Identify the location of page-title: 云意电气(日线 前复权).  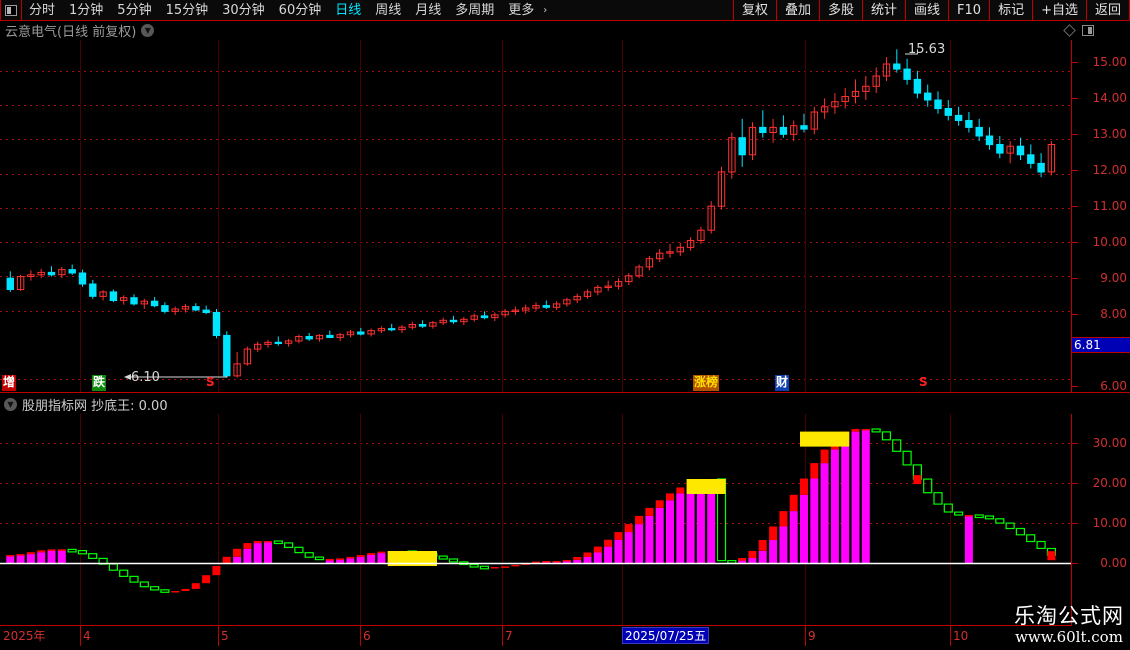
(71, 32).